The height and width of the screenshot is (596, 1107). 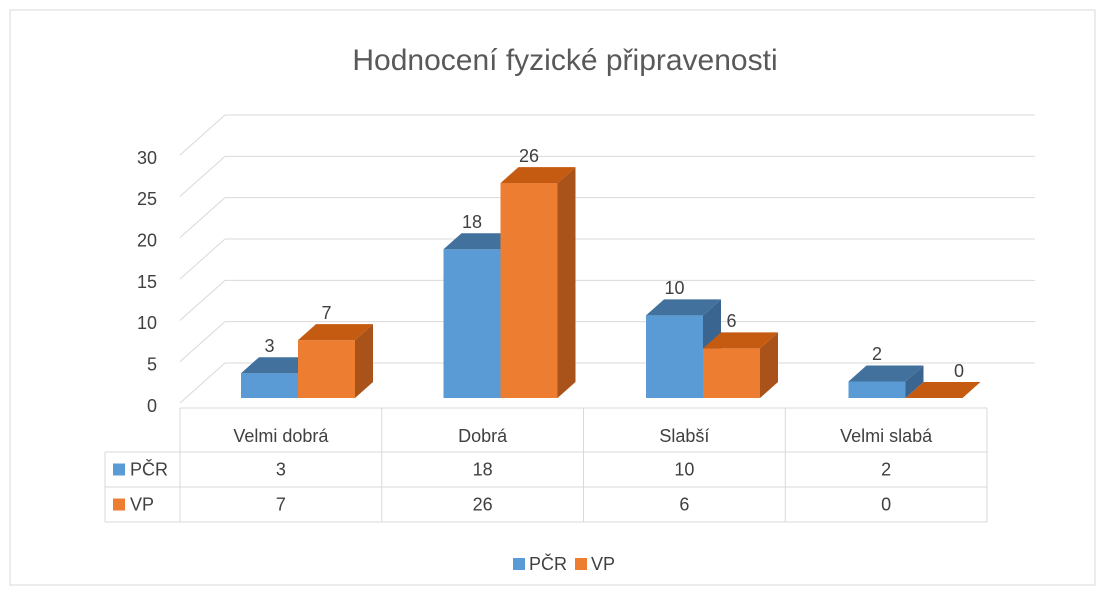 What do you see at coordinates (886, 469) in the screenshot?
I see `table-cell: 2` at bounding box center [886, 469].